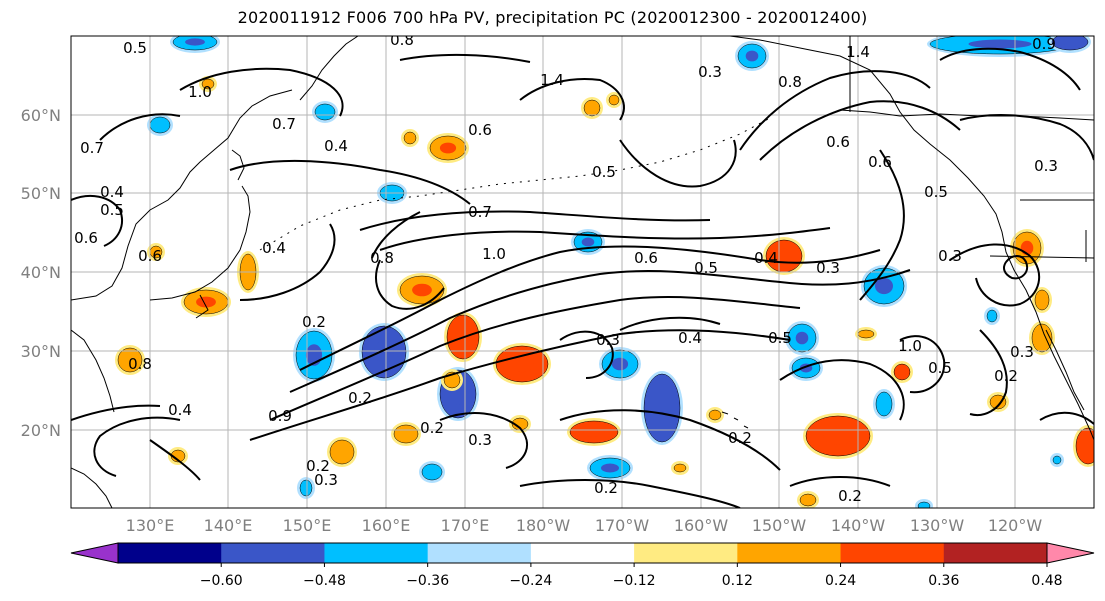  Describe the element at coordinates (1015, 525) in the screenshot. I see `lon-label: 120°W` at that location.